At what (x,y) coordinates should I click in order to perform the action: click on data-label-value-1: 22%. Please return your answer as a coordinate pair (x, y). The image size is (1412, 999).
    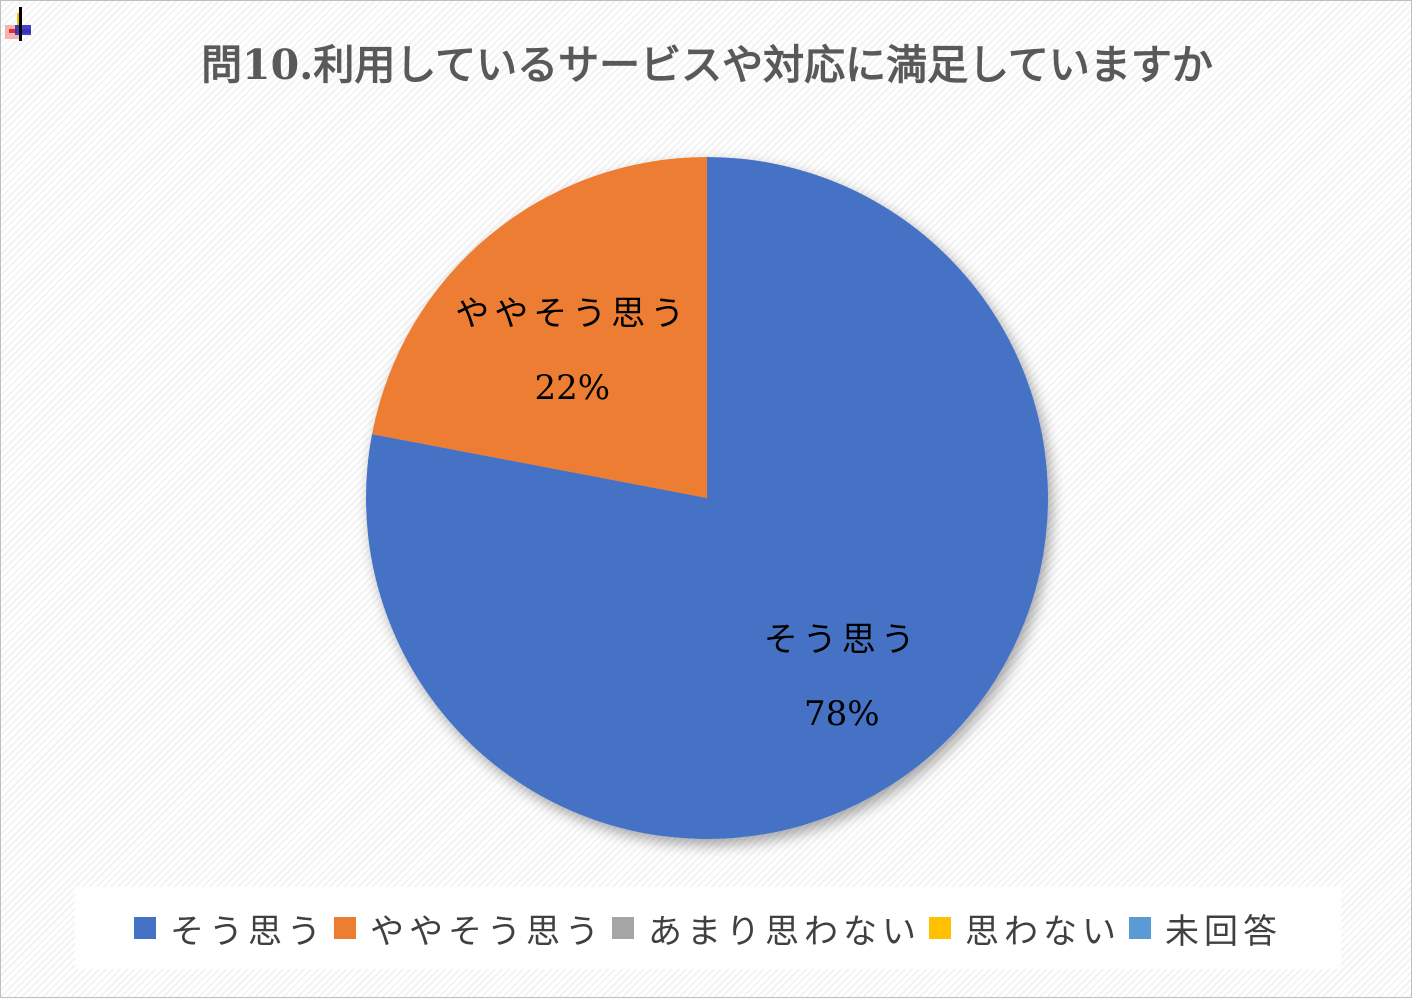
    Looking at the image, I should click on (572, 388).